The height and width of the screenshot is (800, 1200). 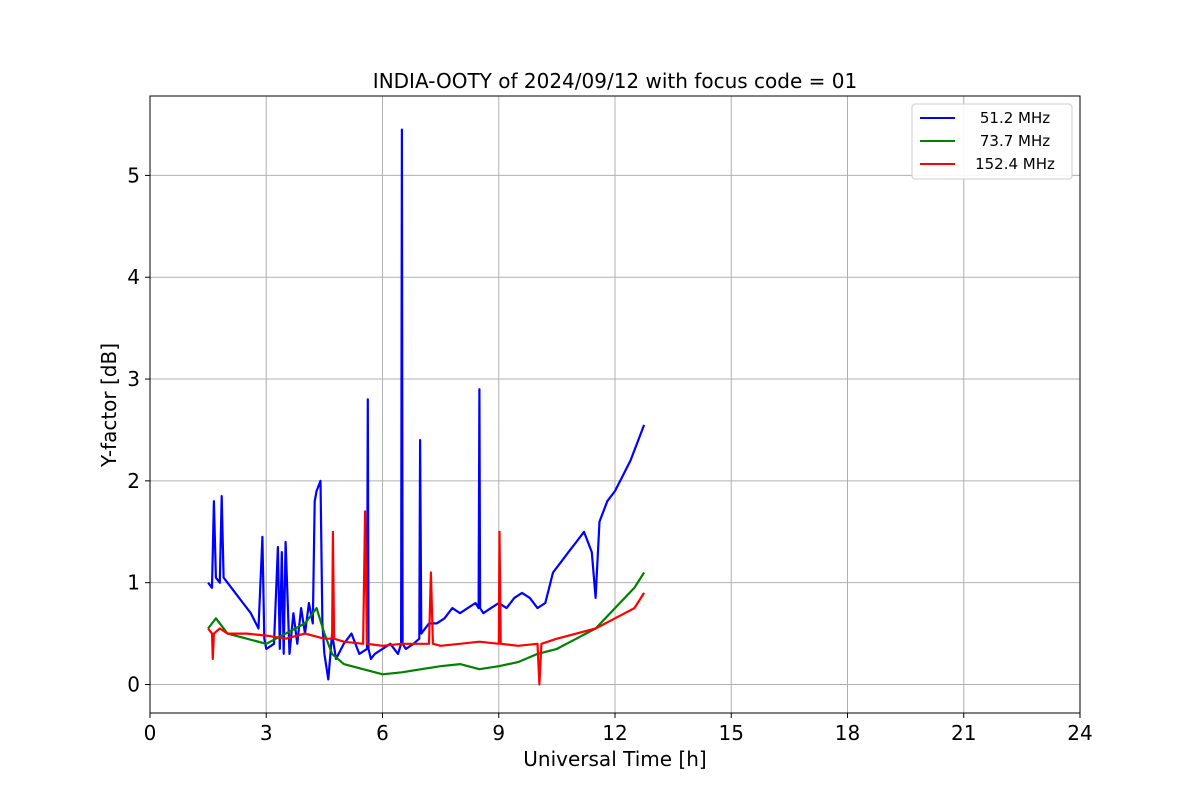 I want to click on y-tick-label: 2, so click(x=133, y=481).